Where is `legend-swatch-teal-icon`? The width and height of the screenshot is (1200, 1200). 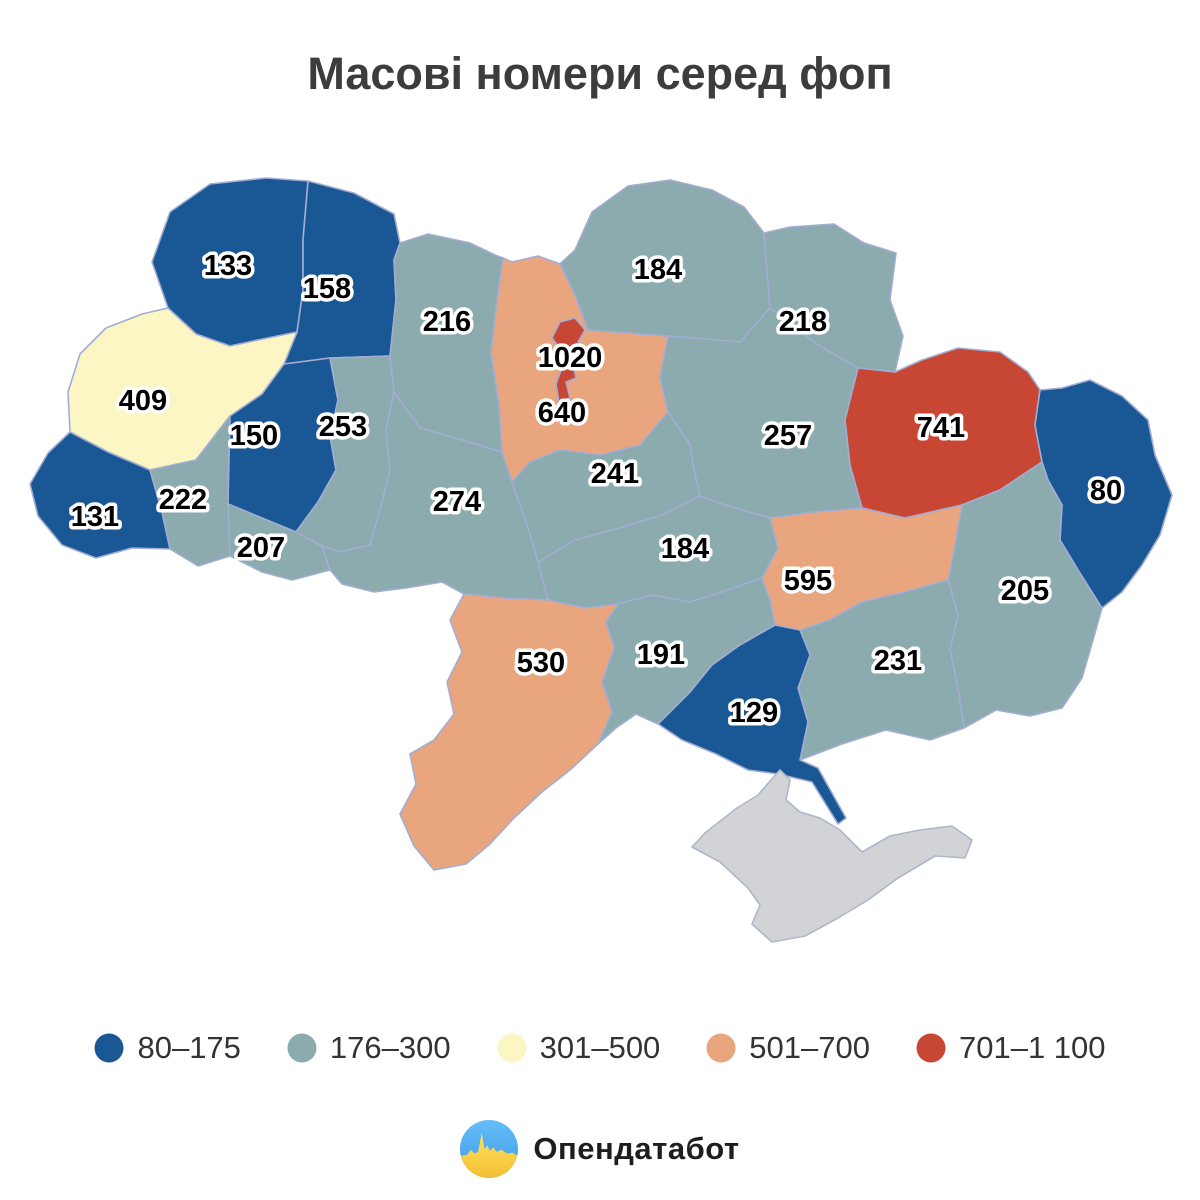
legend-swatch-teal-icon is located at coordinates (302, 1048).